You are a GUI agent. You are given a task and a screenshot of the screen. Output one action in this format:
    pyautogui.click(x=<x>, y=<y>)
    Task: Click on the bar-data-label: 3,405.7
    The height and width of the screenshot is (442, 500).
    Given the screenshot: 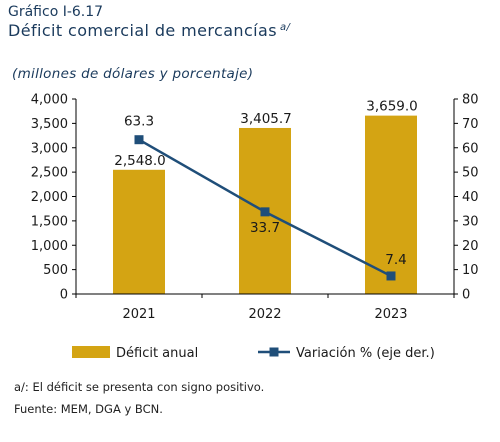 What is the action you would take?
    pyautogui.click(x=266, y=119)
    